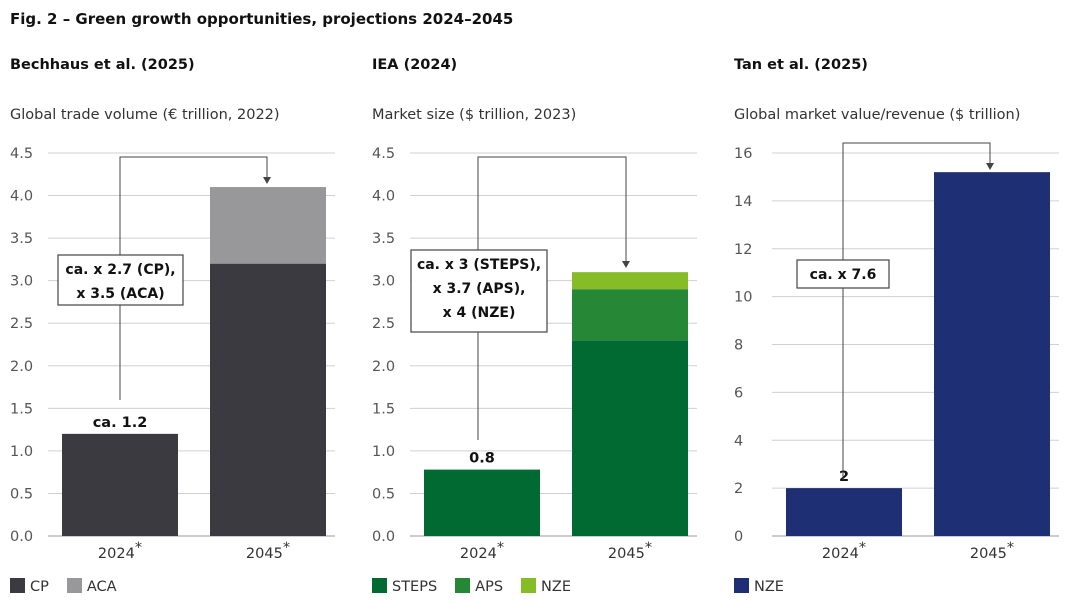 Image resolution: width=1080 pixels, height=610 pixels. I want to click on annotation-text: ca. x 7.6, so click(843, 275).